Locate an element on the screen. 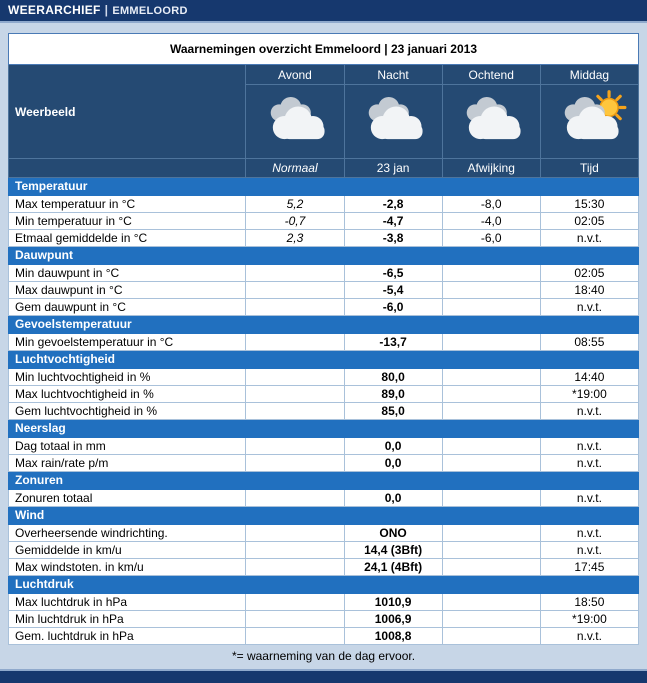  subheader-row: Normaal 23 jan Afwijking Tijd is located at coordinates (323, 168).